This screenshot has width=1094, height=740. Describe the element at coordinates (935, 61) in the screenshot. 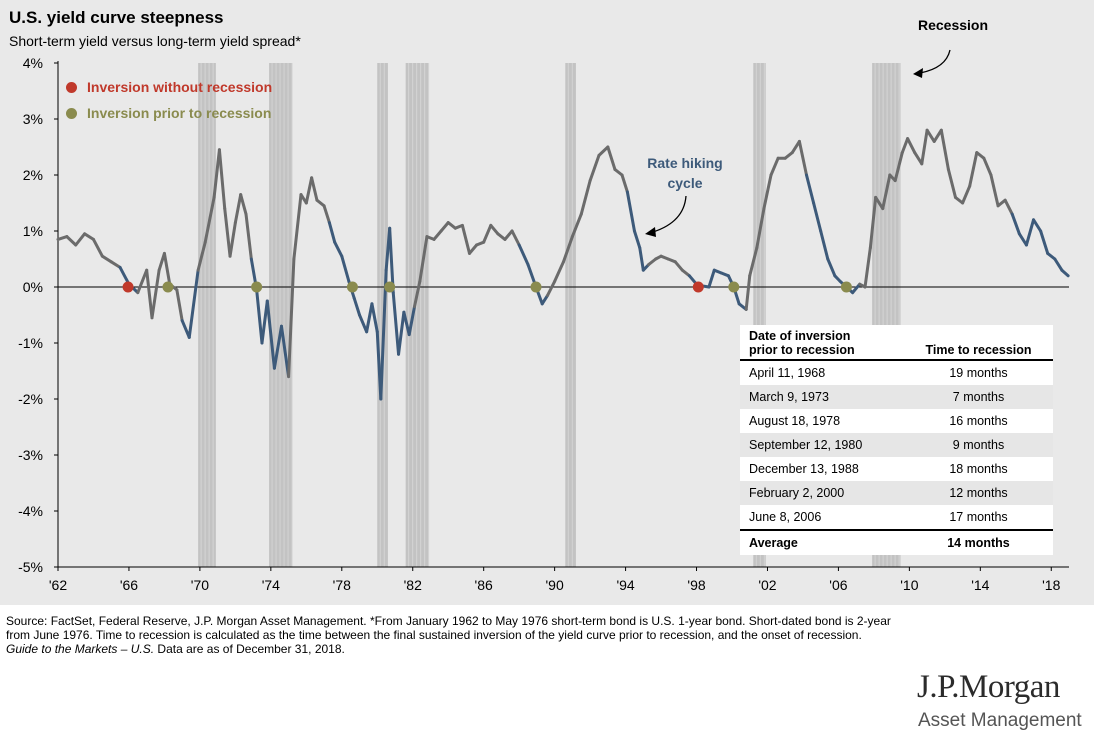

I see `recession-arrow` at that location.